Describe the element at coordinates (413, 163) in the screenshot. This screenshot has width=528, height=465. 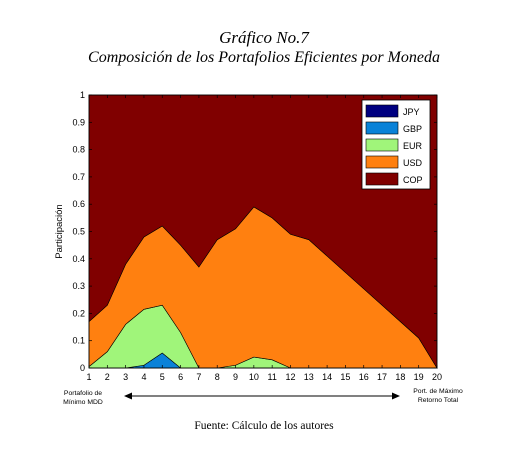
I see `legend-label-usd: USD` at that location.